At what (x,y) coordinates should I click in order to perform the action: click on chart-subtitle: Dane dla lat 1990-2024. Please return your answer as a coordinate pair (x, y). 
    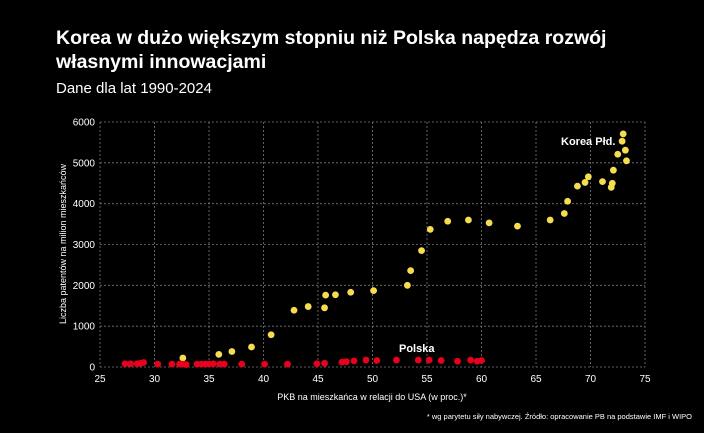
    Looking at the image, I should click on (134, 88).